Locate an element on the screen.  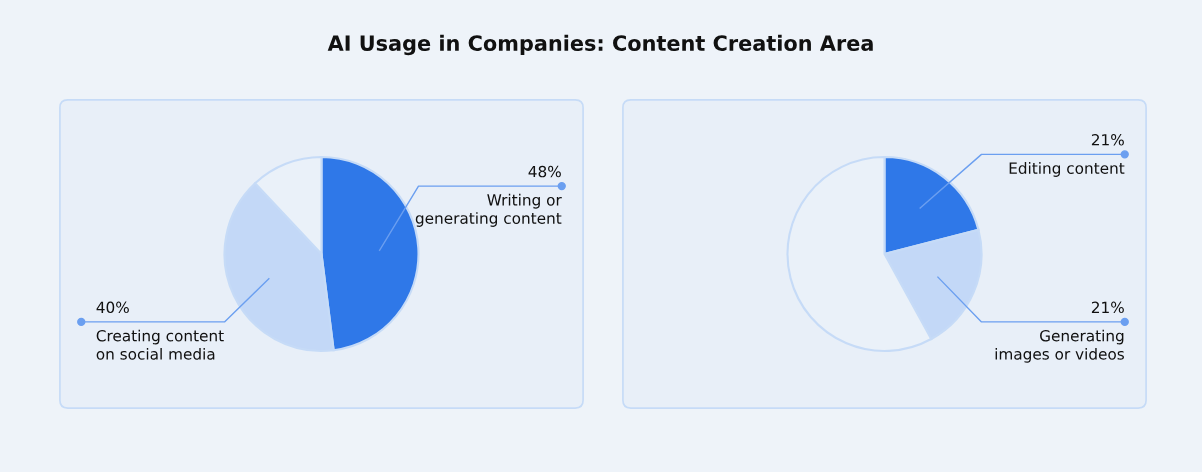
slice-label: Generating images or videos is located at coordinates (1059, 346).